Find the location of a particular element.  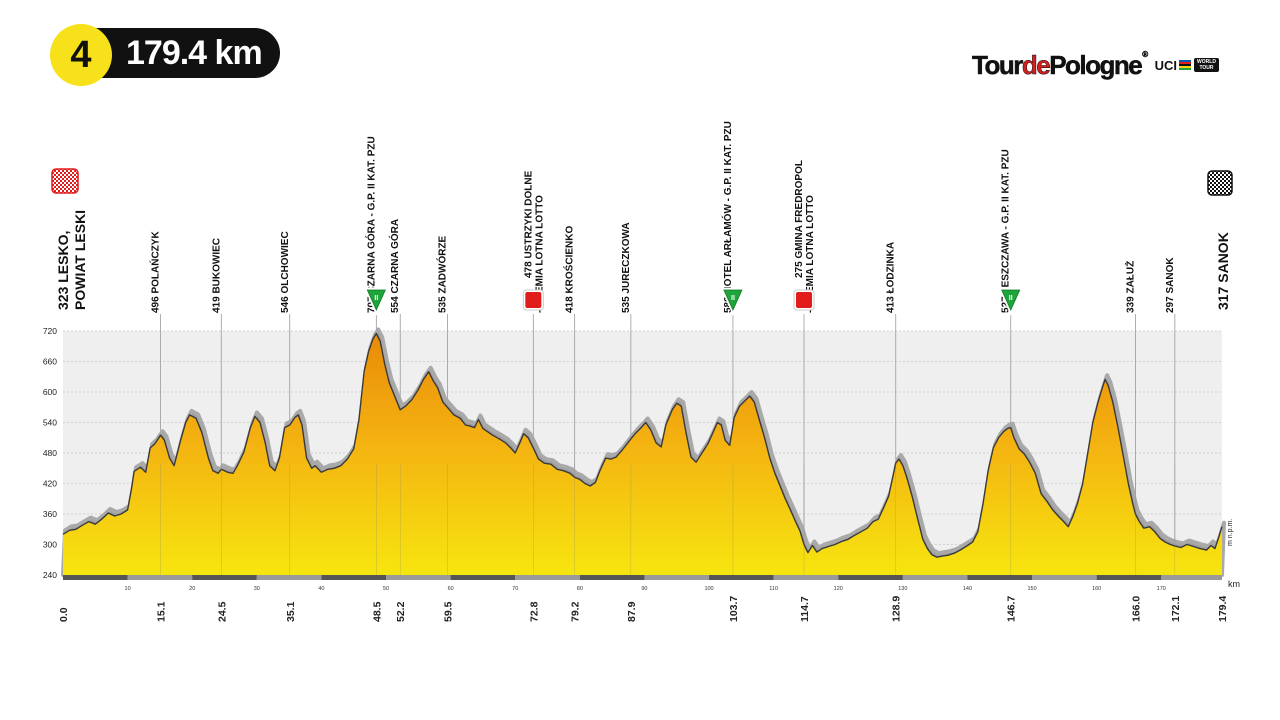

tour-de-pologne-logo: TourdePologne® UCI WORLD TOUR is located at coordinates (1095, 64).